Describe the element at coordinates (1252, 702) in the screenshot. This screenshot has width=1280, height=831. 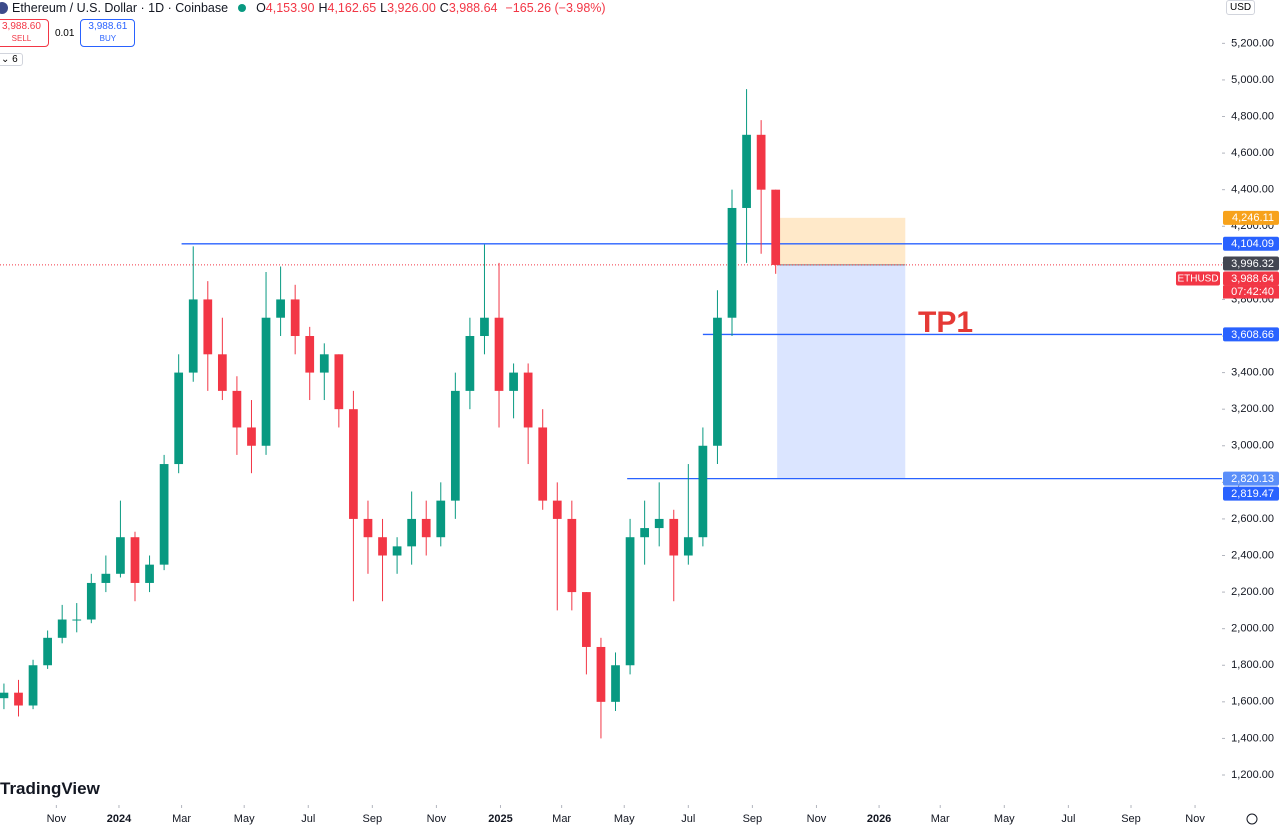
I see `y-tick-label: 1,600.00` at that location.